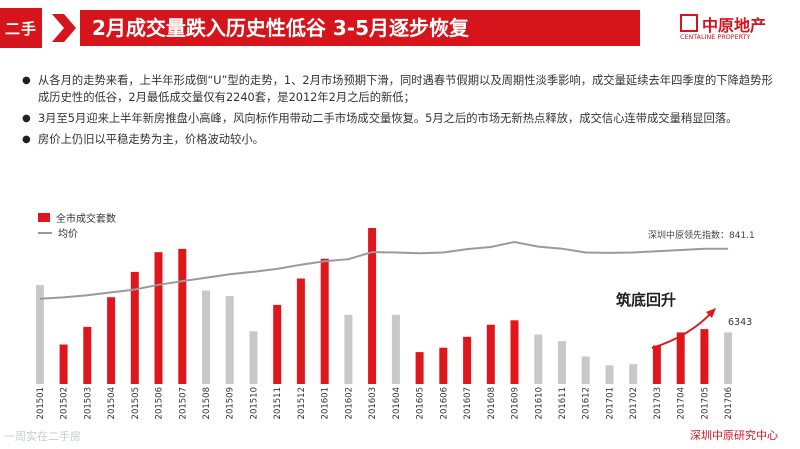  I want to click on x-tick-label: 201703, so click(658, 403).